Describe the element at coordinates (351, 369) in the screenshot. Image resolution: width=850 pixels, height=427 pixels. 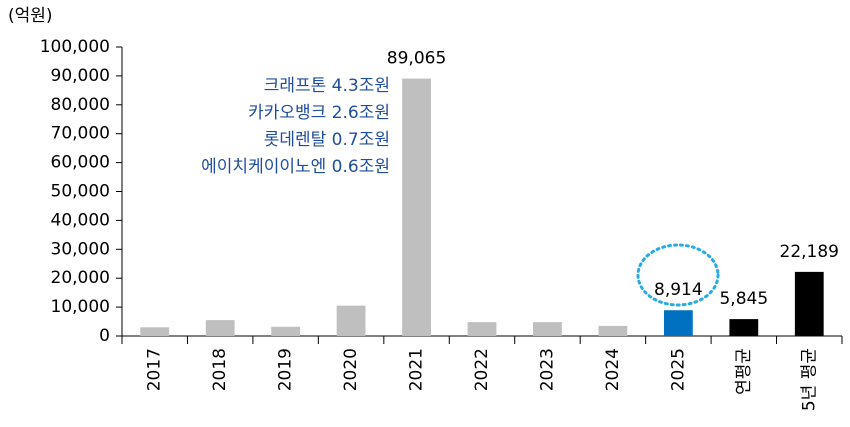
I see `x-tick-label: 2020` at that location.